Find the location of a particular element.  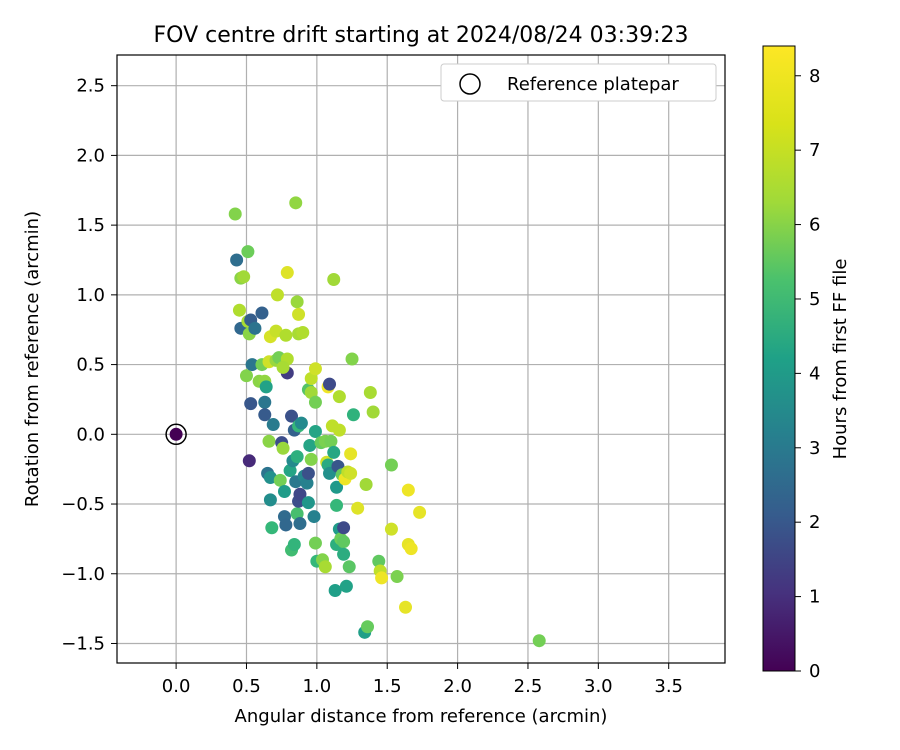

y-tick-label: 0.5 is located at coordinates (90, 365).